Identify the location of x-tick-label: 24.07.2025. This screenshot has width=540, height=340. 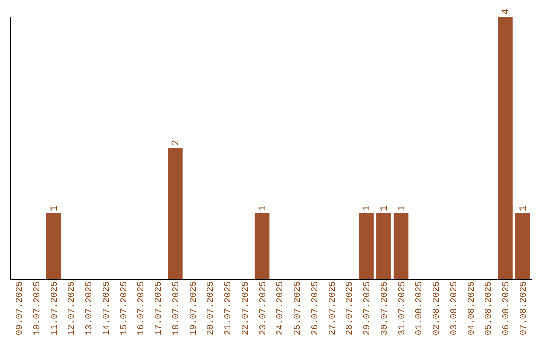
(281, 309).